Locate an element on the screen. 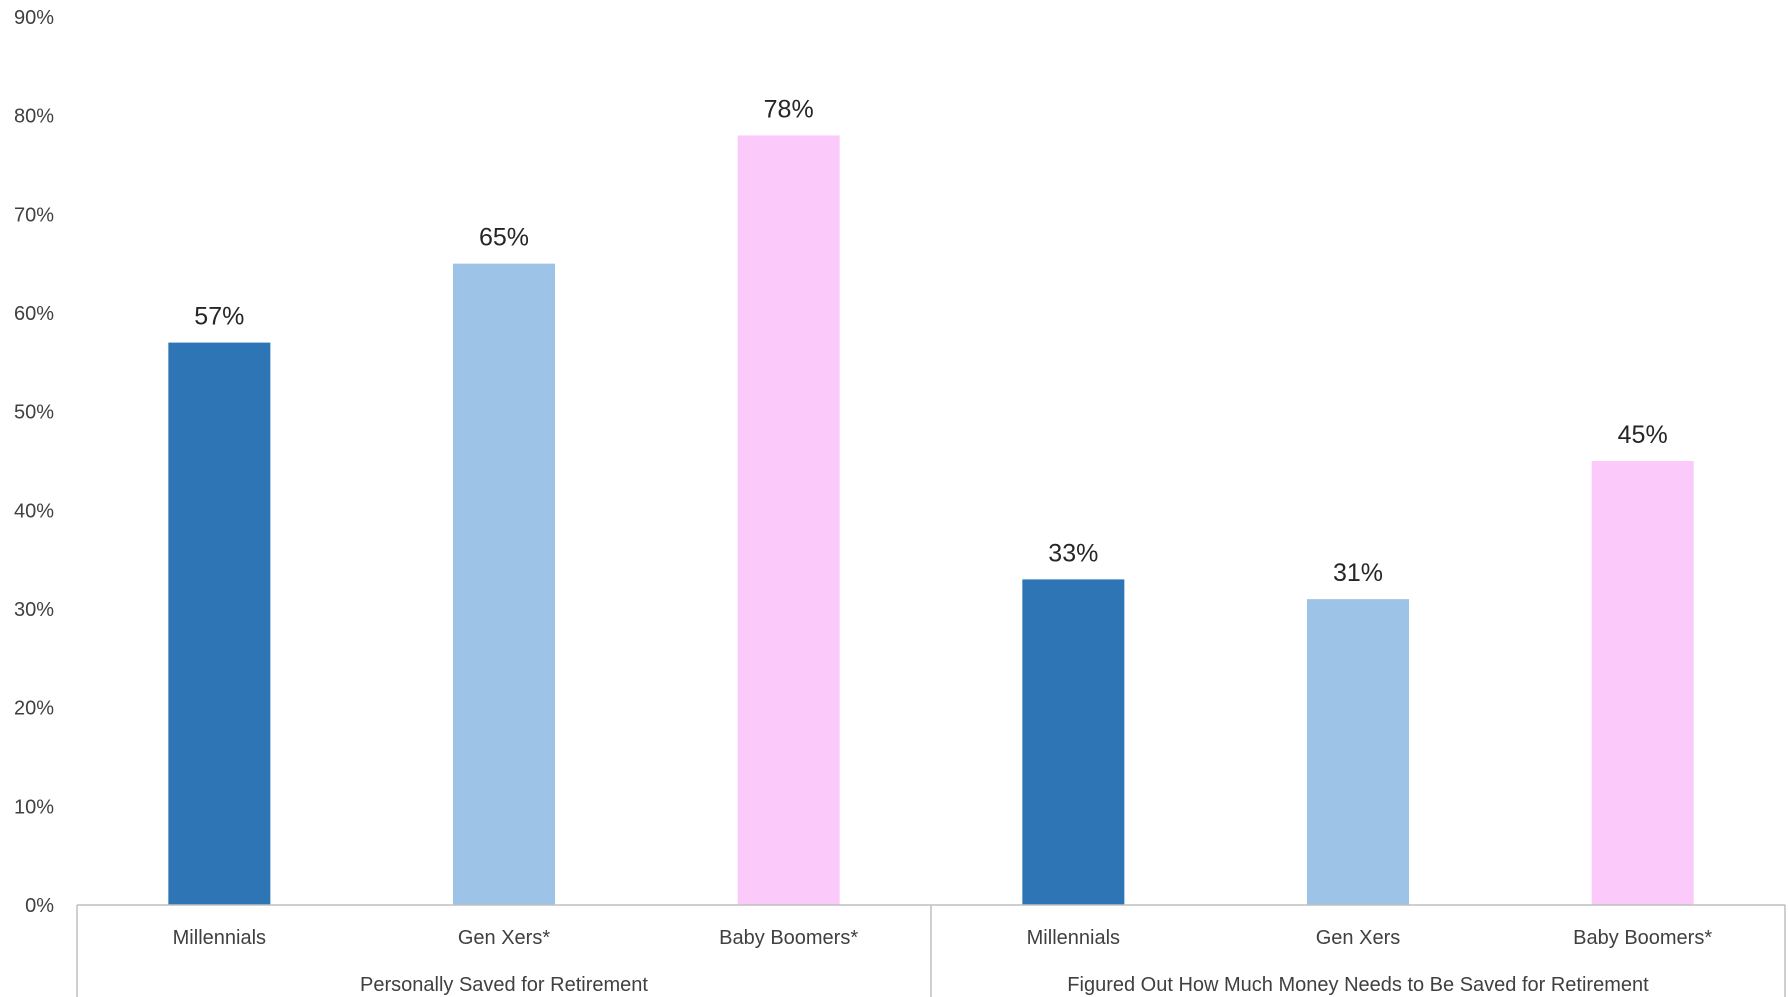  y-tick-label: 10% is located at coordinates (34, 807).